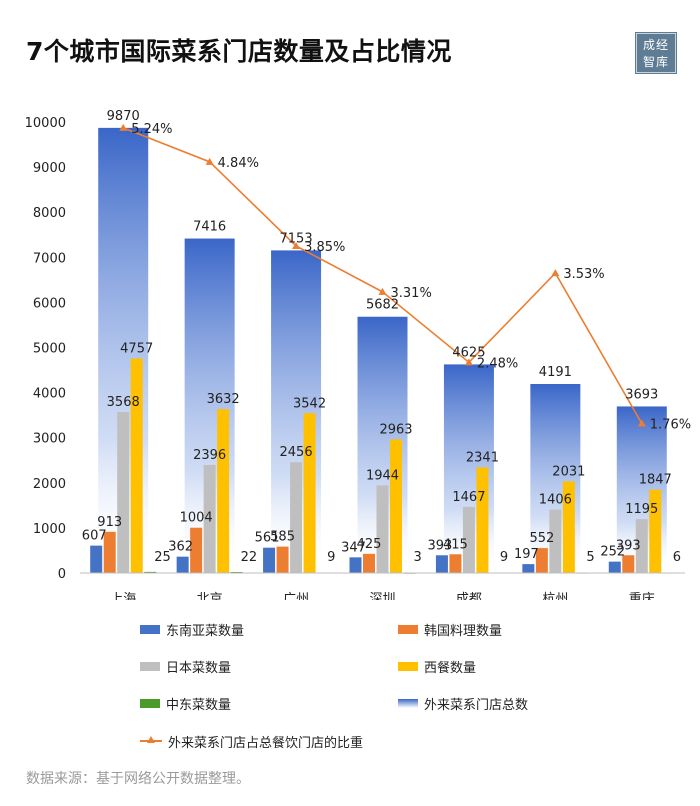 The width and height of the screenshot is (700, 806). Describe the element at coordinates (395, 429) in the screenshot. I see `western-data-label: 2963` at that location.